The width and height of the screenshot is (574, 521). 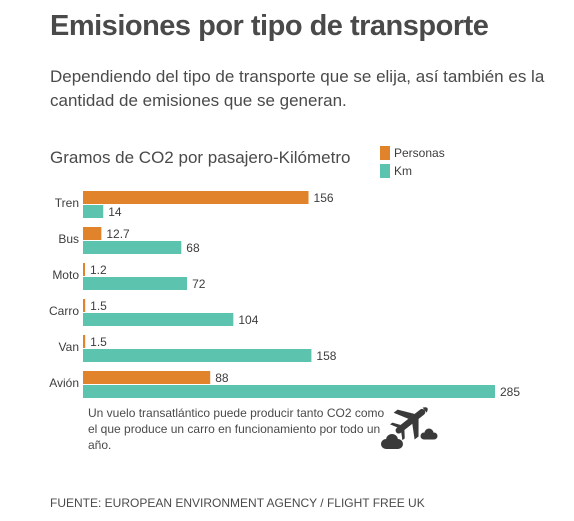 I want to click on bar-km-avion, so click(x=289, y=391).